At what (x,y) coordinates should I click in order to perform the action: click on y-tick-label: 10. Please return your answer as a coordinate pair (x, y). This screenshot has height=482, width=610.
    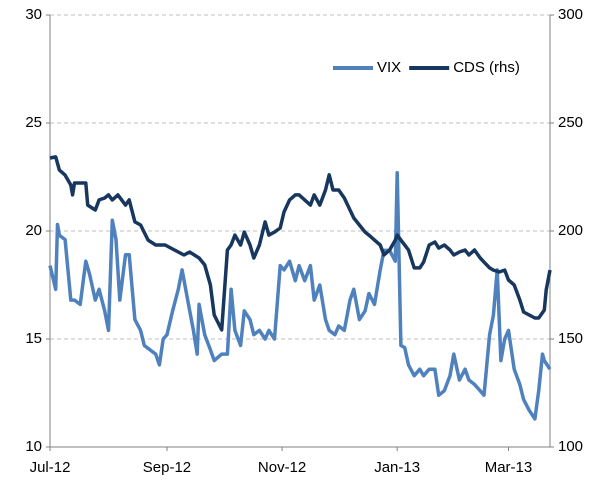
    Looking at the image, I should click on (33, 446).